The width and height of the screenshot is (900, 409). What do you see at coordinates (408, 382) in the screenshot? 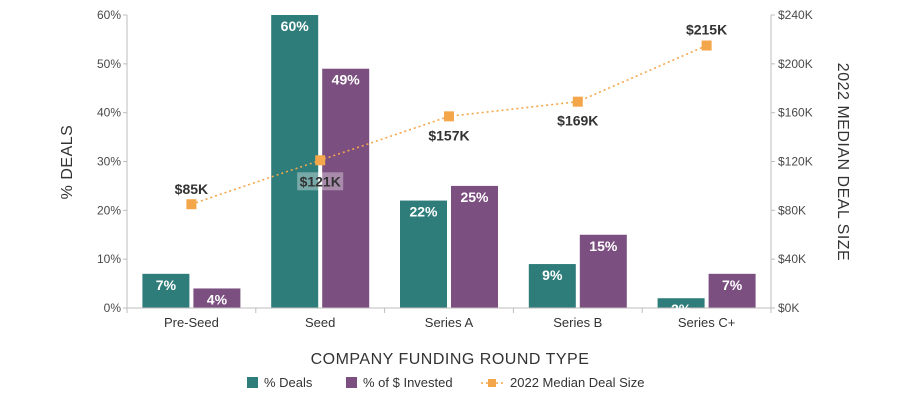
I see `legend-label: % of $ Invested` at bounding box center [408, 382].